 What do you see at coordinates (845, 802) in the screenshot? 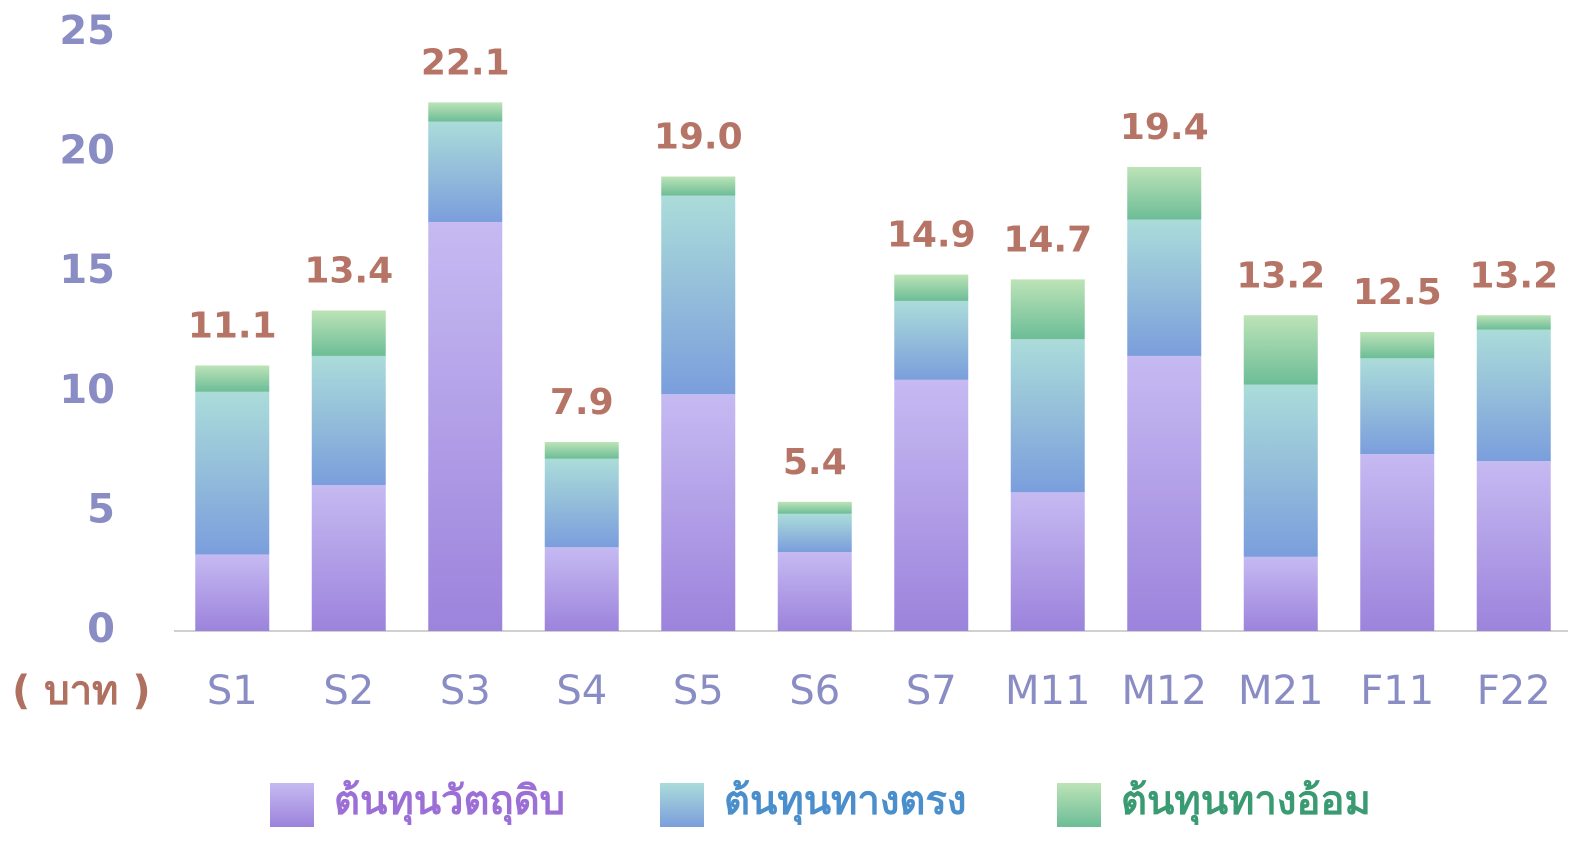
I see `legend-label: ต้นทุนทางตรง` at bounding box center [845, 802].